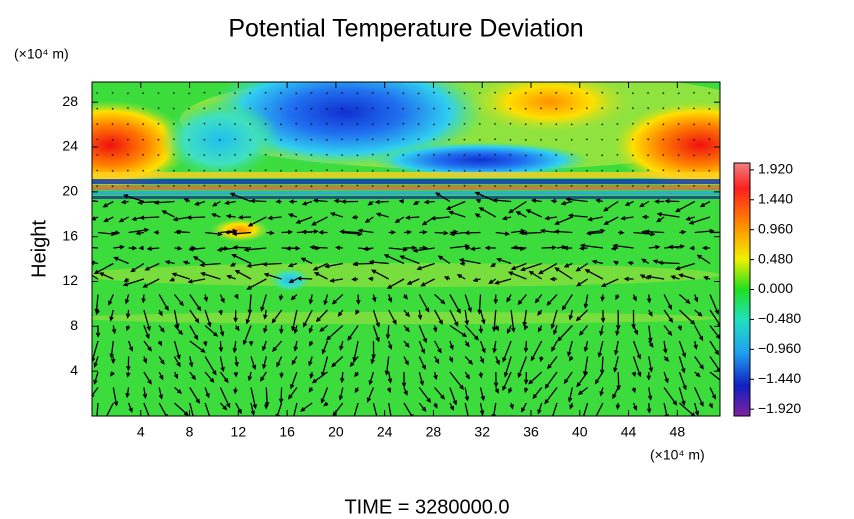 The height and width of the screenshot is (519, 854). What do you see at coordinates (426, 507) in the screenshot?
I see `footer: TIME = 3280000.0` at bounding box center [426, 507].